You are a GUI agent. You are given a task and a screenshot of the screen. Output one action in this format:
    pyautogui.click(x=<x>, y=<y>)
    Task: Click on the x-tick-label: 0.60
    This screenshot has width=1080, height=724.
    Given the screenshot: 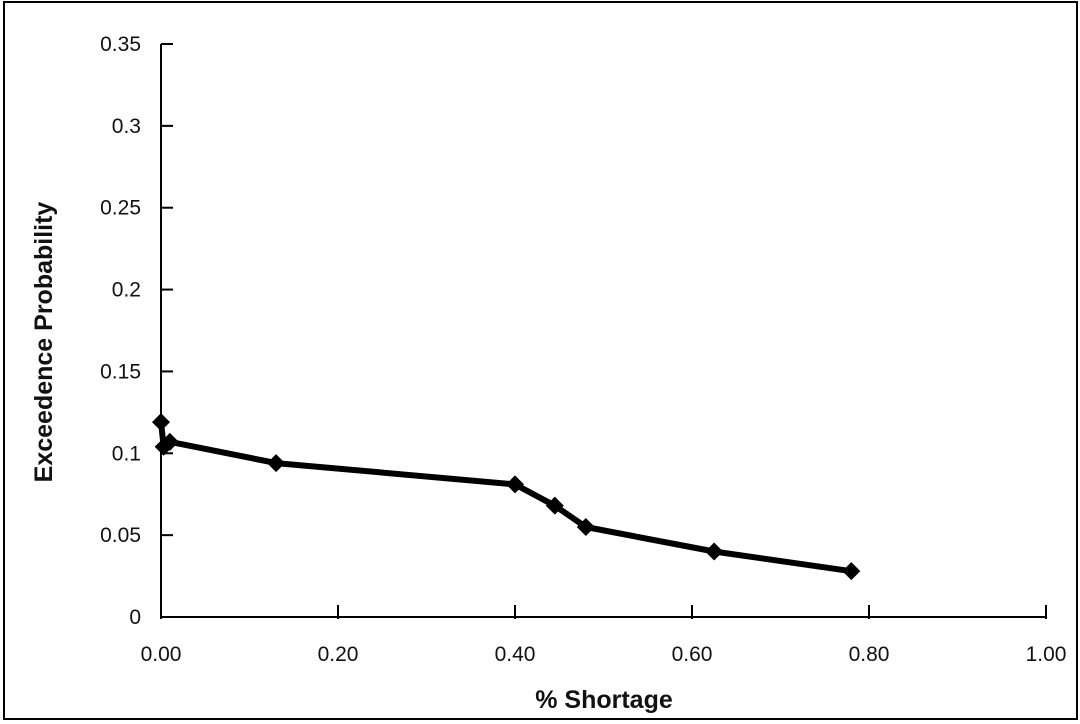 What is the action you would take?
    pyautogui.click(x=692, y=654)
    